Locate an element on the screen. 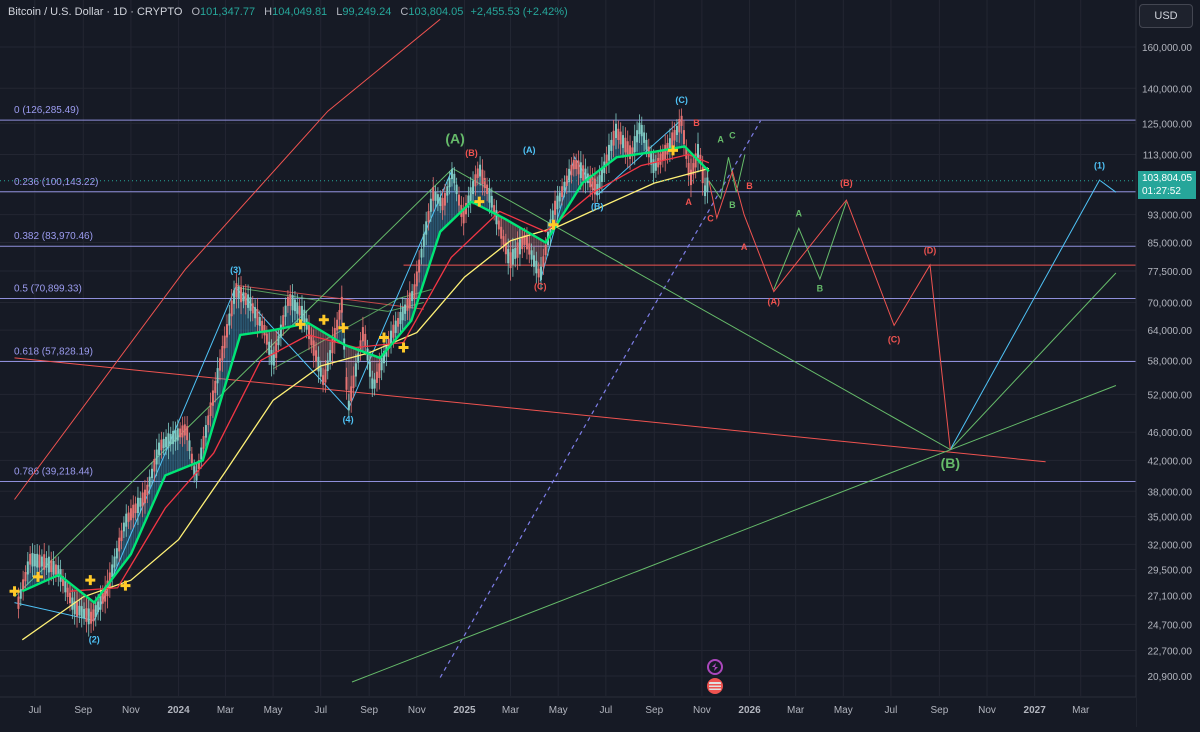 Image resolution: width=1200 pixels, height=732 pixels. flag-icon is located at coordinates (715, 686).